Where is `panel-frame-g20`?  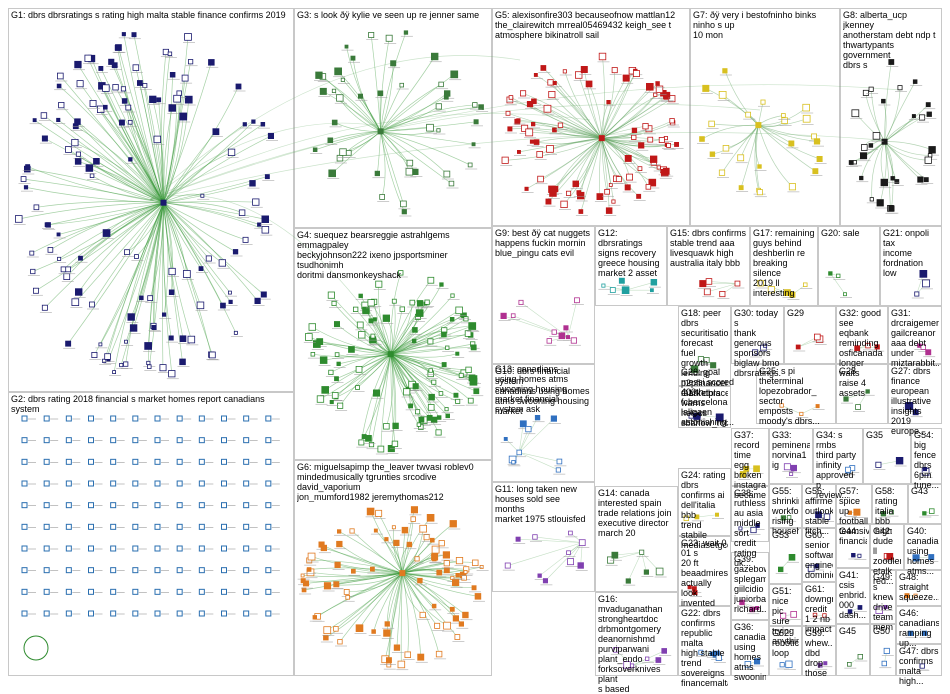
panel-frame-g20 is located at coordinates (849, 266).